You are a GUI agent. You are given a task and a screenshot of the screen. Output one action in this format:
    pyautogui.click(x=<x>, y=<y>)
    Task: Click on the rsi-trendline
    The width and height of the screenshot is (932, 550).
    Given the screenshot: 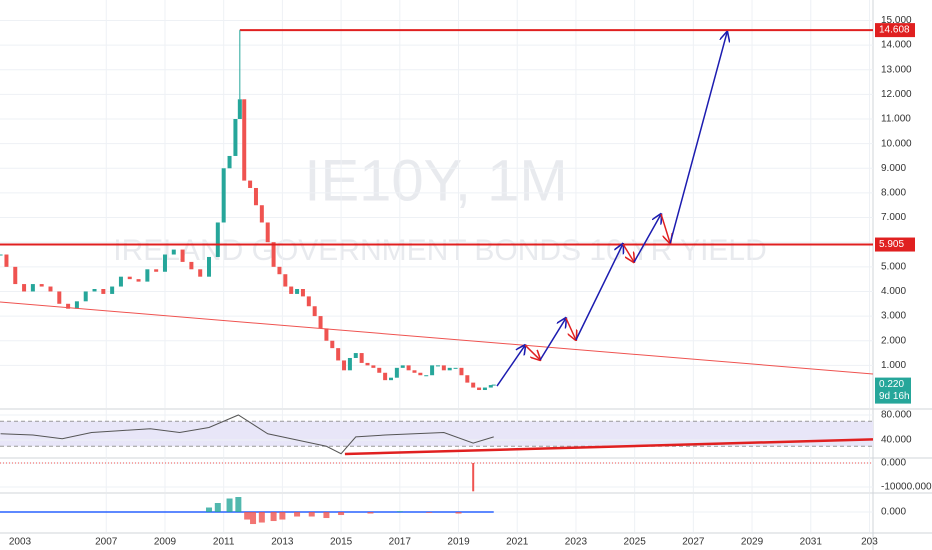 What is the action you would take?
    pyautogui.click(x=609, y=447)
    